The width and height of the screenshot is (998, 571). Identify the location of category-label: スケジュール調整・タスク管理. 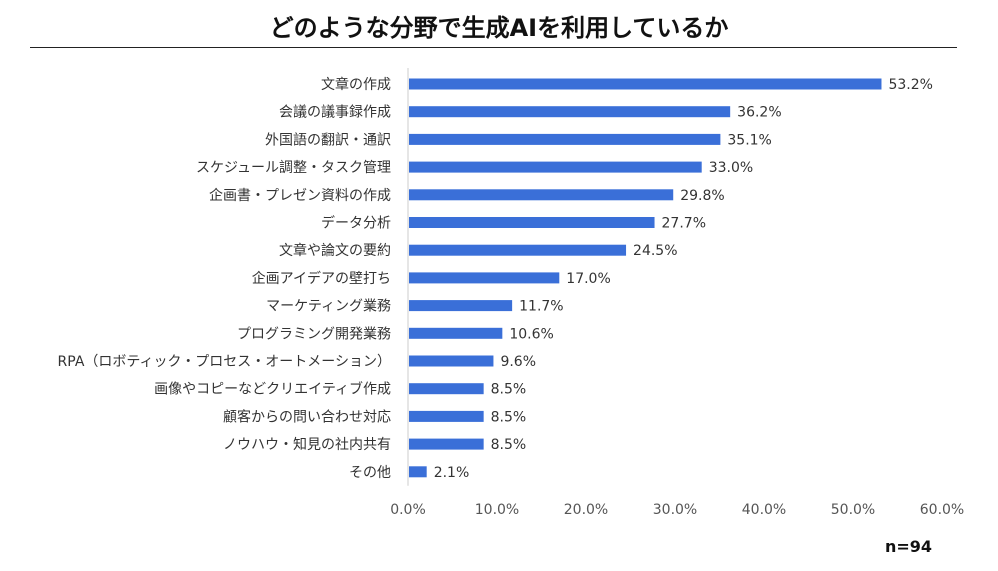
(293, 168).